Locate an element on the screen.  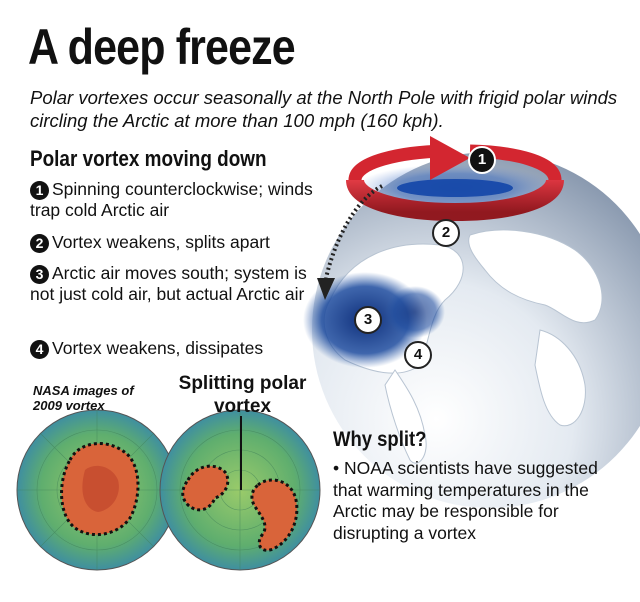
why-split-heading: Why split? is located at coordinates (380, 439).